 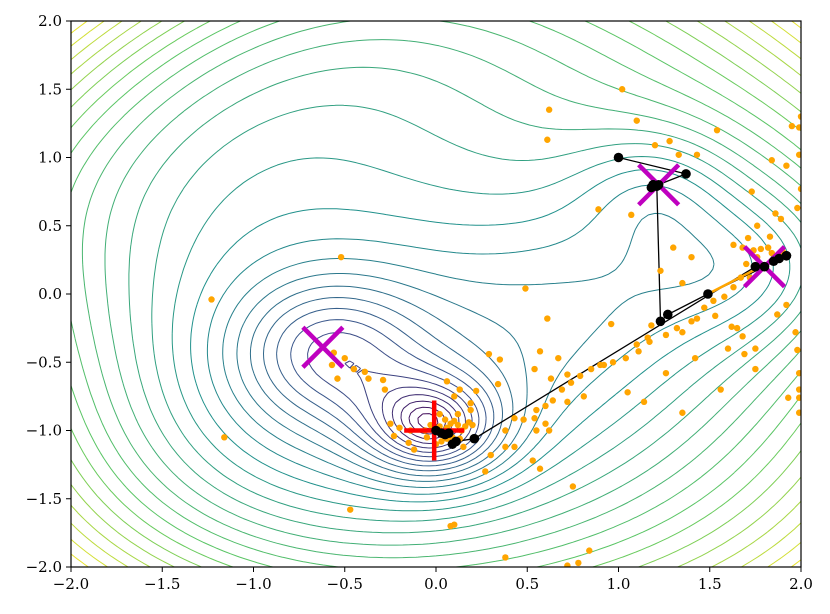 I want to click on minimum-x-marker, so click(x=323, y=347).